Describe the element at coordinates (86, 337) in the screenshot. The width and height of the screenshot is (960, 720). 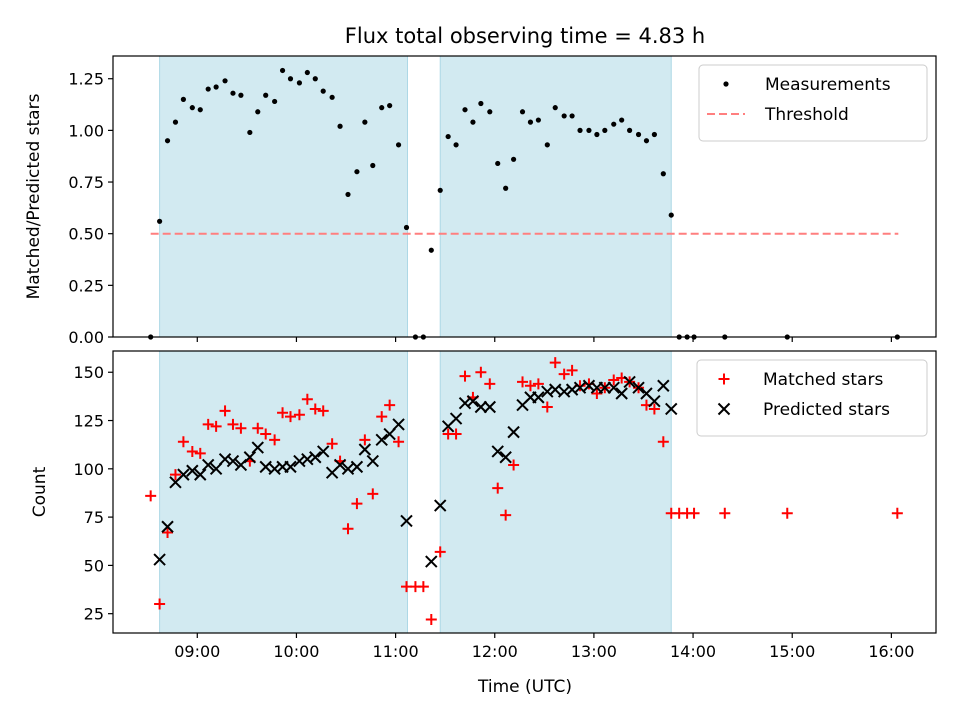
I see `y-tick-label: 0.00` at that location.